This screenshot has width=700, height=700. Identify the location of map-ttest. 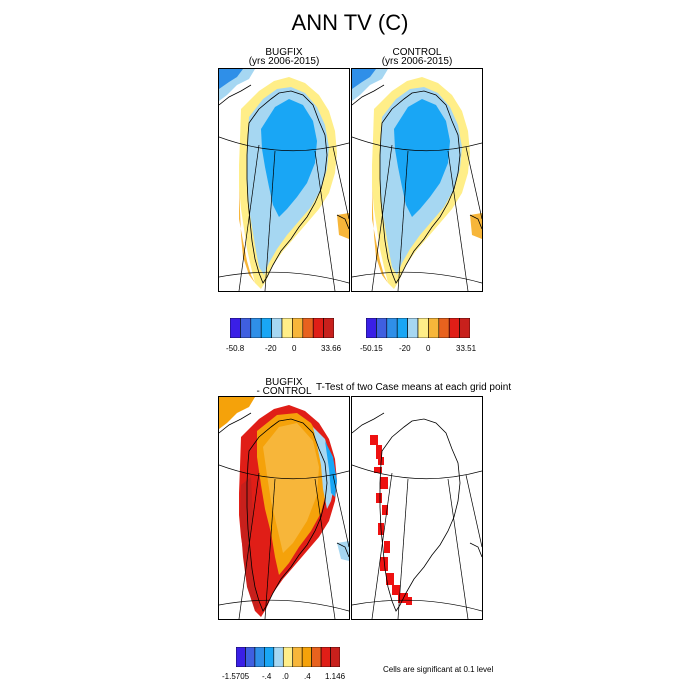
(417, 508).